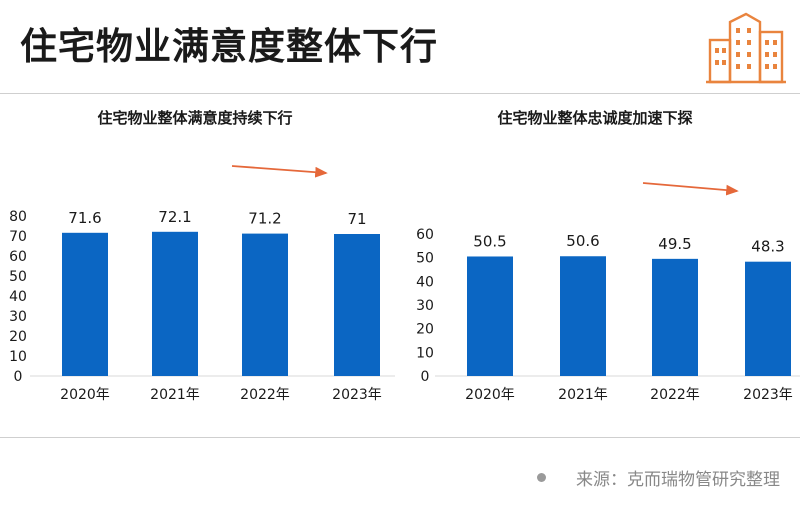  I want to click on y-tick-label: 80, so click(18, 217).